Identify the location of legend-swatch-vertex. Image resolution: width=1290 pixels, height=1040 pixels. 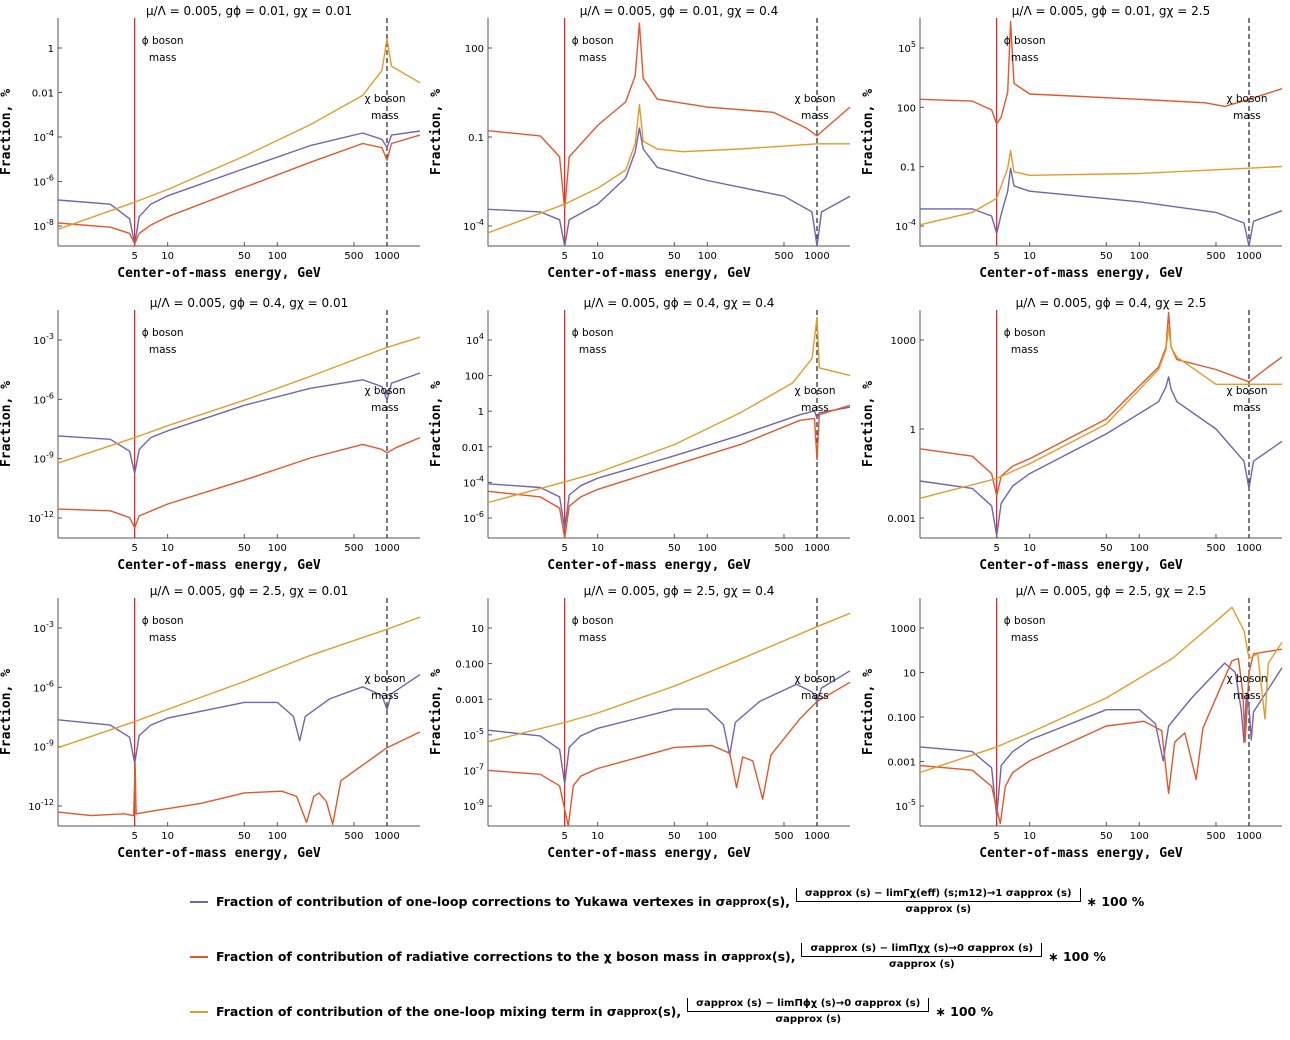
(199, 901).